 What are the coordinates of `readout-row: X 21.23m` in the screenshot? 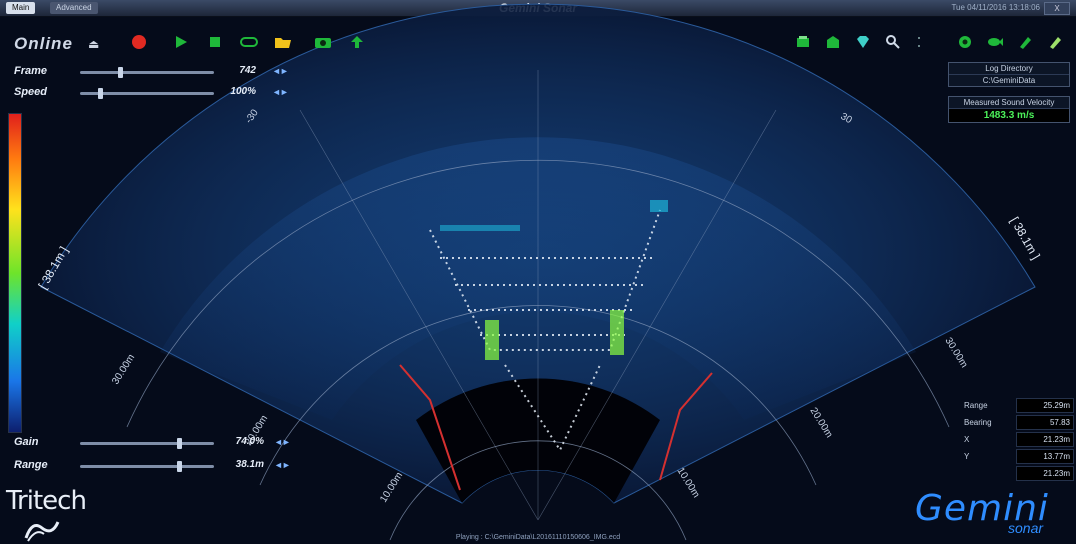 It's located at (1016, 439).